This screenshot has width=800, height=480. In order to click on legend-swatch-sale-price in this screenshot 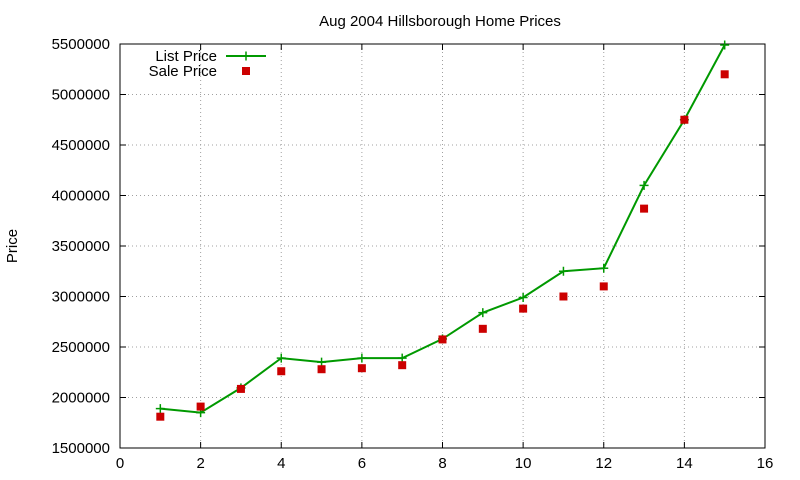, I will do `click(246, 71)`.